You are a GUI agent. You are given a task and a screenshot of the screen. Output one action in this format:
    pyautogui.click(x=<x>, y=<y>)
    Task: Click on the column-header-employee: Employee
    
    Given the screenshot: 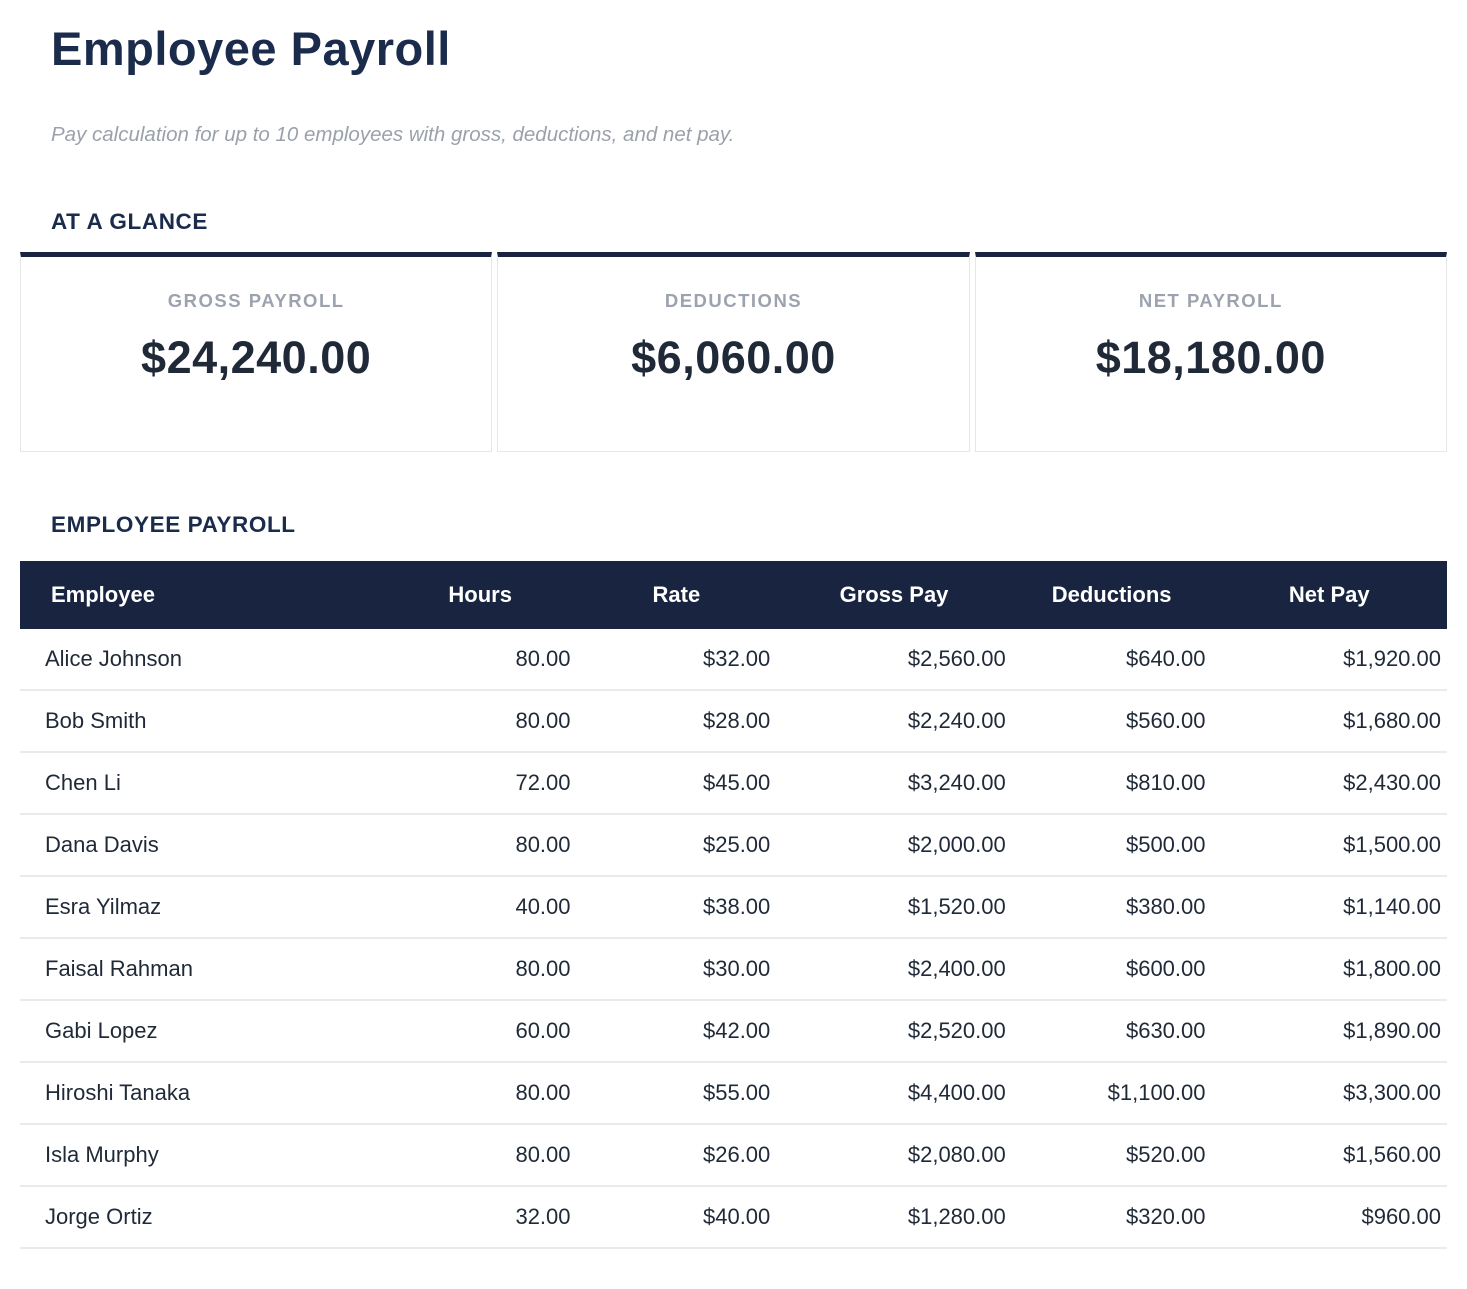 What is the action you would take?
    pyautogui.click(x=202, y=595)
    